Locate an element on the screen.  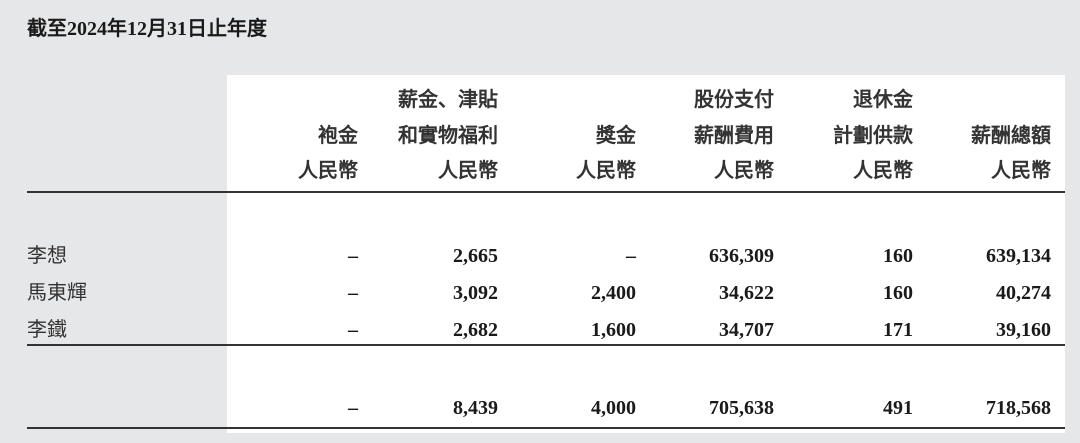
column-header-line: 股份支付 is located at coordinates (734, 100).